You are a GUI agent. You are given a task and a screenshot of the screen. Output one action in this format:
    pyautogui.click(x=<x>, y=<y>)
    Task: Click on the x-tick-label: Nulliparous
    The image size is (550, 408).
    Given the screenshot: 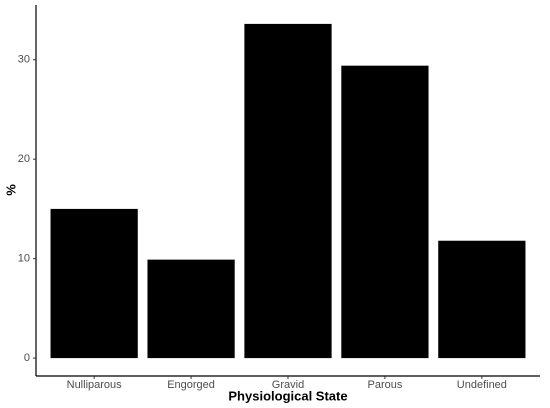 What is the action you would take?
    pyautogui.click(x=95, y=385)
    